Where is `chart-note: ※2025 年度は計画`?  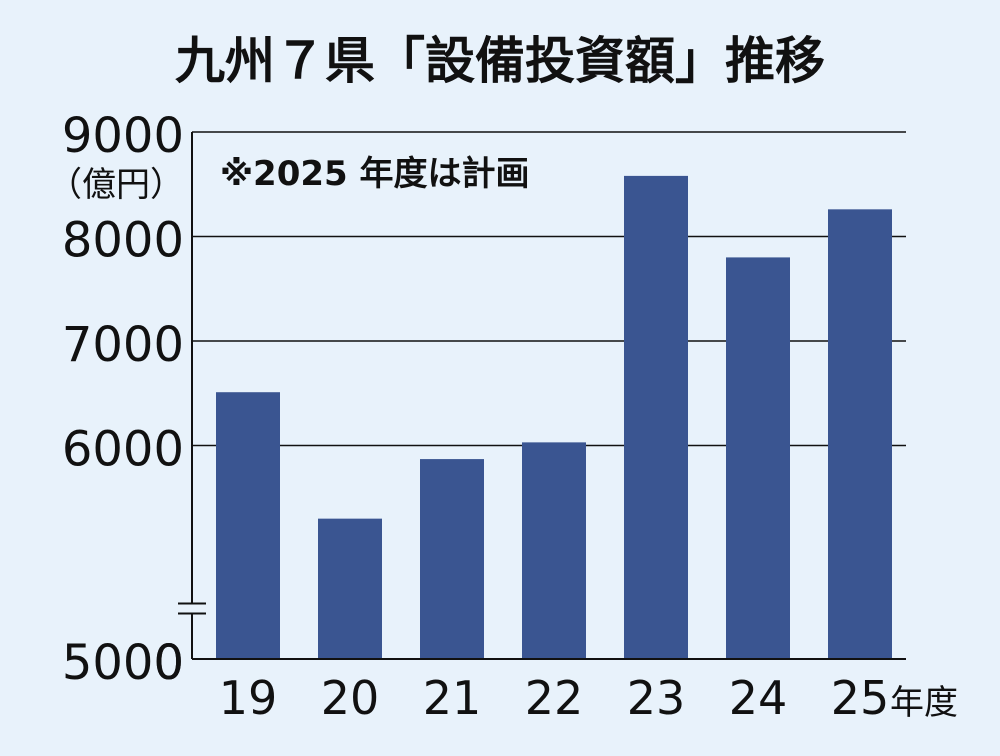
chart-note: ※2025 年度は計画 is located at coordinates (375, 174).